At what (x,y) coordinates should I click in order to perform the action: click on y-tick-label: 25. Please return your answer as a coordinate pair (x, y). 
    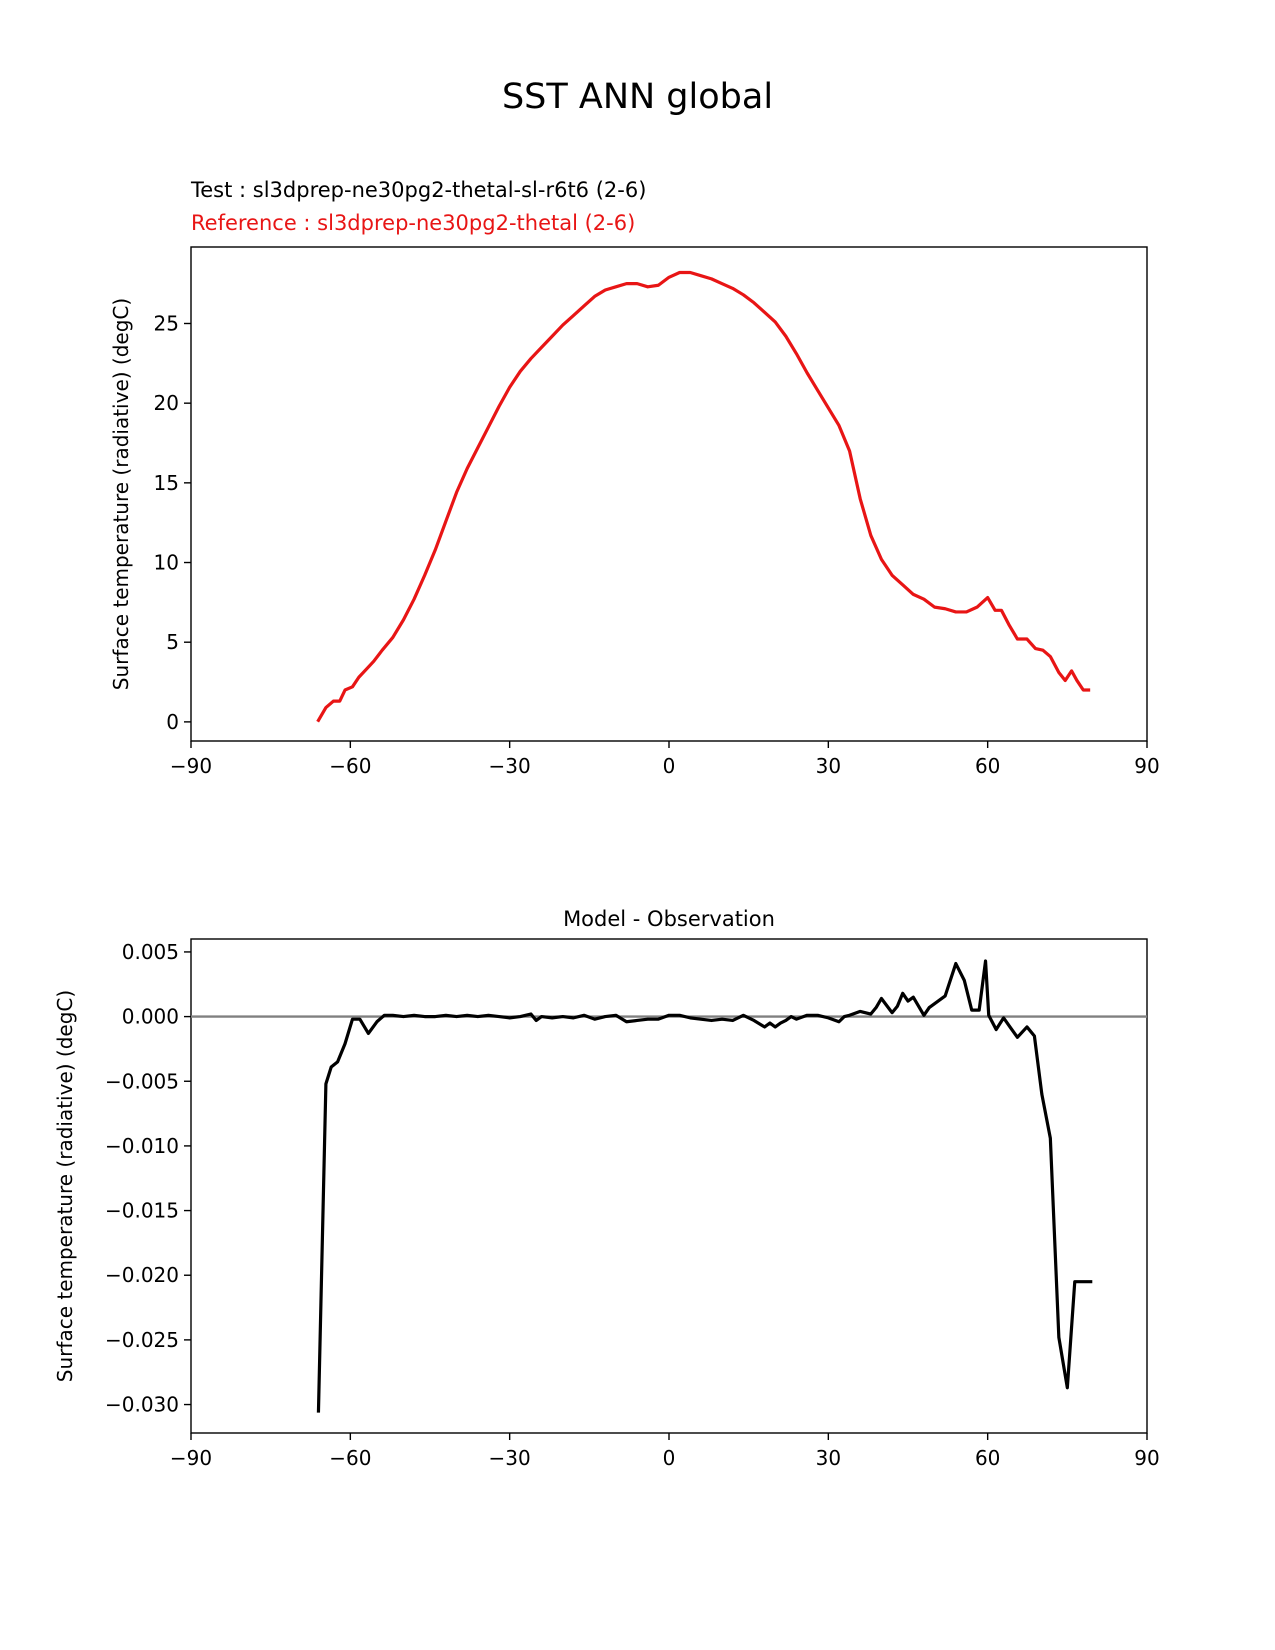
    Looking at the image, I should click on (166, 323).